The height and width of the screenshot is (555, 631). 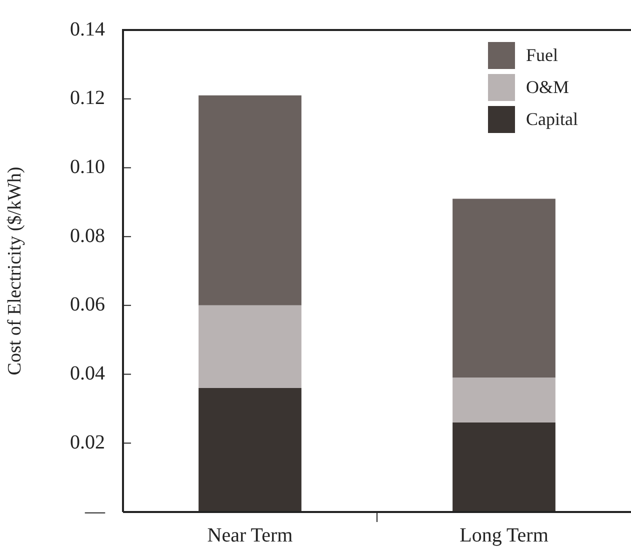 What do you see at coordinates (87, 167) in the screenshot?
I see `y-tick-label: 0.10` at bounding box center [87, 167].